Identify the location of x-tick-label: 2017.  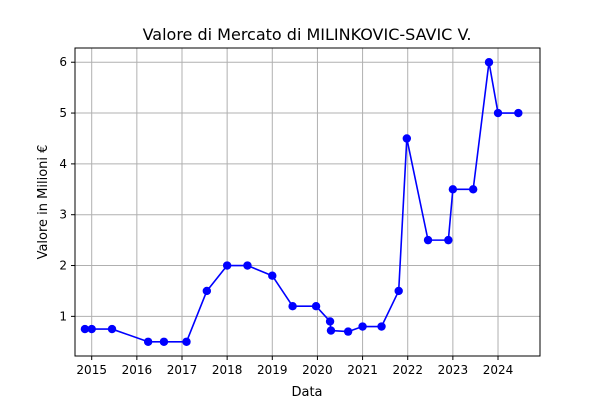
(182, 370).